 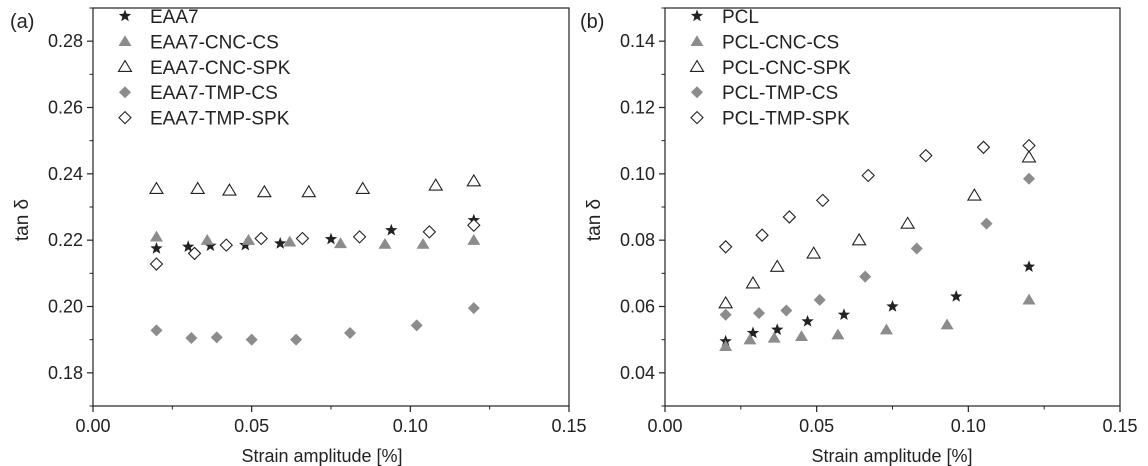 What do you see at coordinates (22, 220) in the screenshot?
I see `y-axis-label-a: tan δ` at bounding box center [22, 220].